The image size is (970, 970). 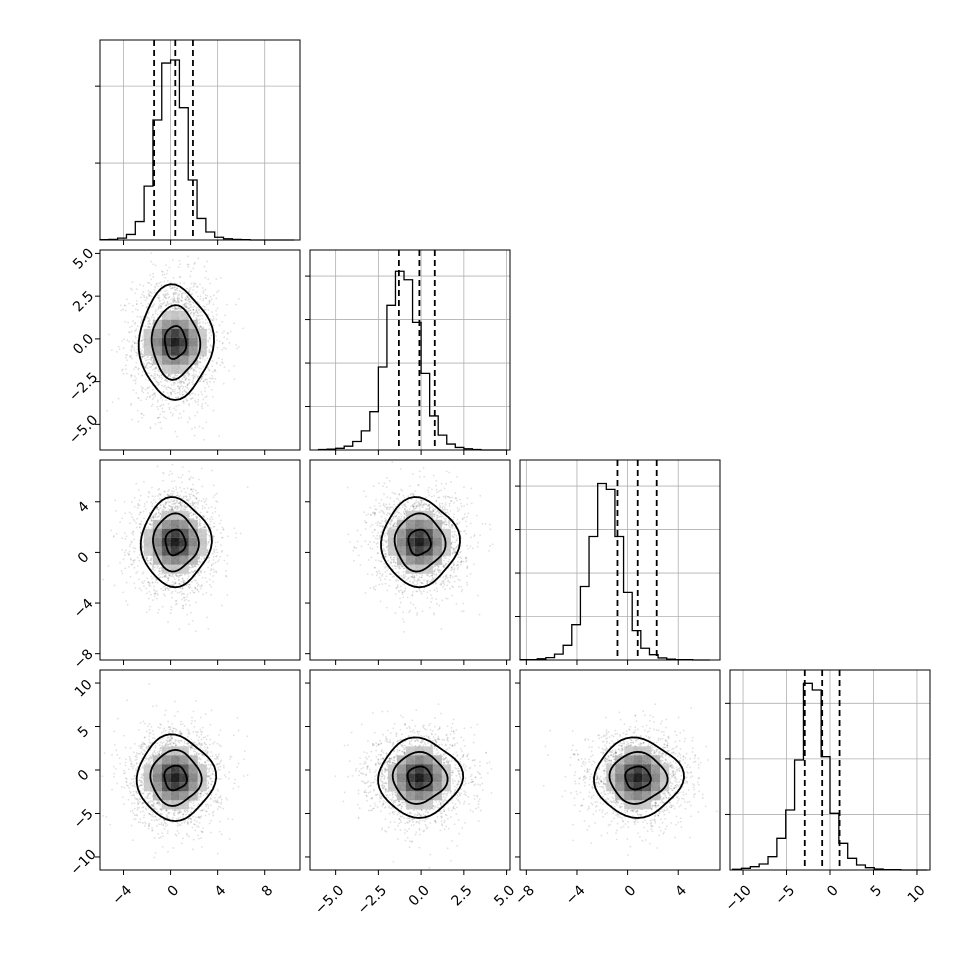 What do you see at coordinates (175, 366) in the screenshot?
I see `panel-content` at bounding box center [175, 366].